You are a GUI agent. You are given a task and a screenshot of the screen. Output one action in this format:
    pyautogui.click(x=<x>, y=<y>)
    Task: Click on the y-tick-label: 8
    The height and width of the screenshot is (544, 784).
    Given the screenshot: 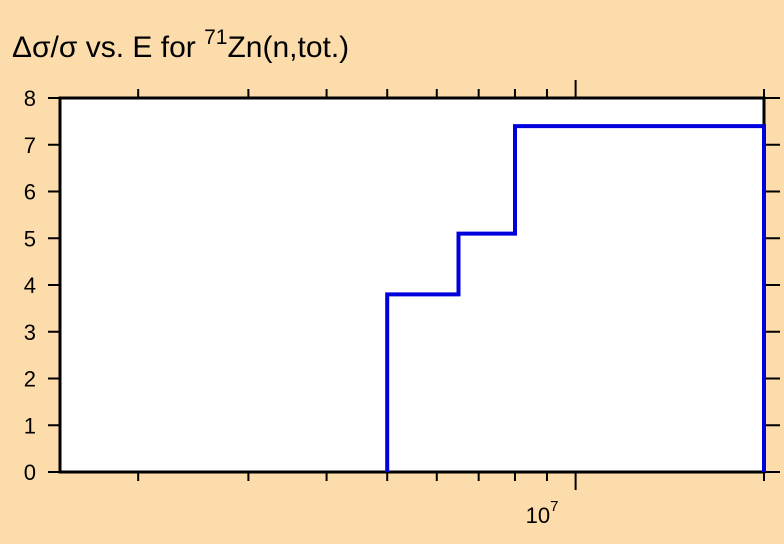 What is the action you would take?
    pyautogui.click(x=30, y=98)
    